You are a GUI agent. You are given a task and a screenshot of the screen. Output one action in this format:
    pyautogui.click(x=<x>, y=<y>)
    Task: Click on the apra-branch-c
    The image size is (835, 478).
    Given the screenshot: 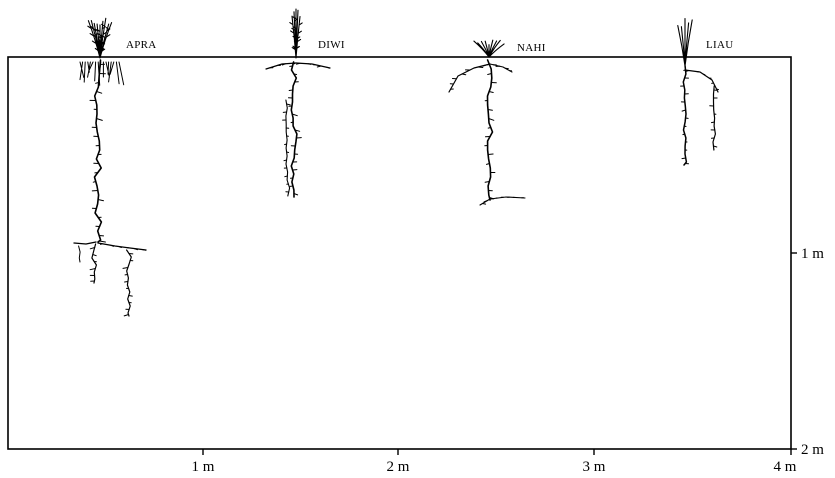 What is the action you would take?
    pyautogui.click(x=79, y=254)
    